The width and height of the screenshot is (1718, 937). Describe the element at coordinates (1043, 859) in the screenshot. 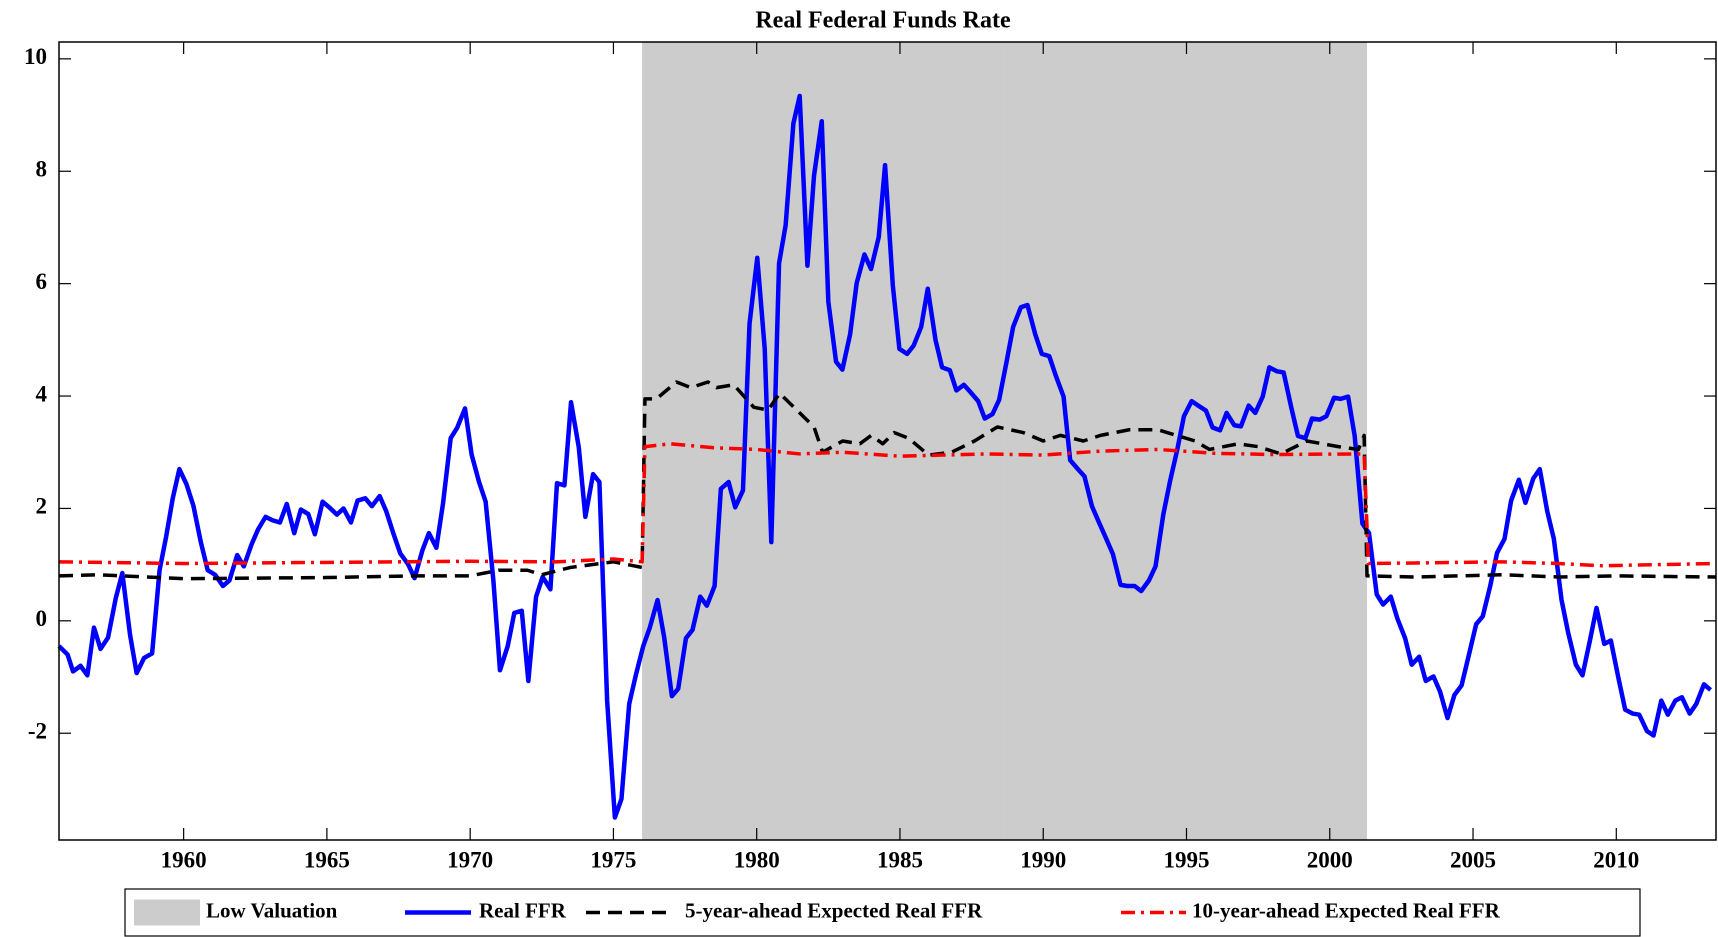

I see `x-tick-label: 1990` at that location.